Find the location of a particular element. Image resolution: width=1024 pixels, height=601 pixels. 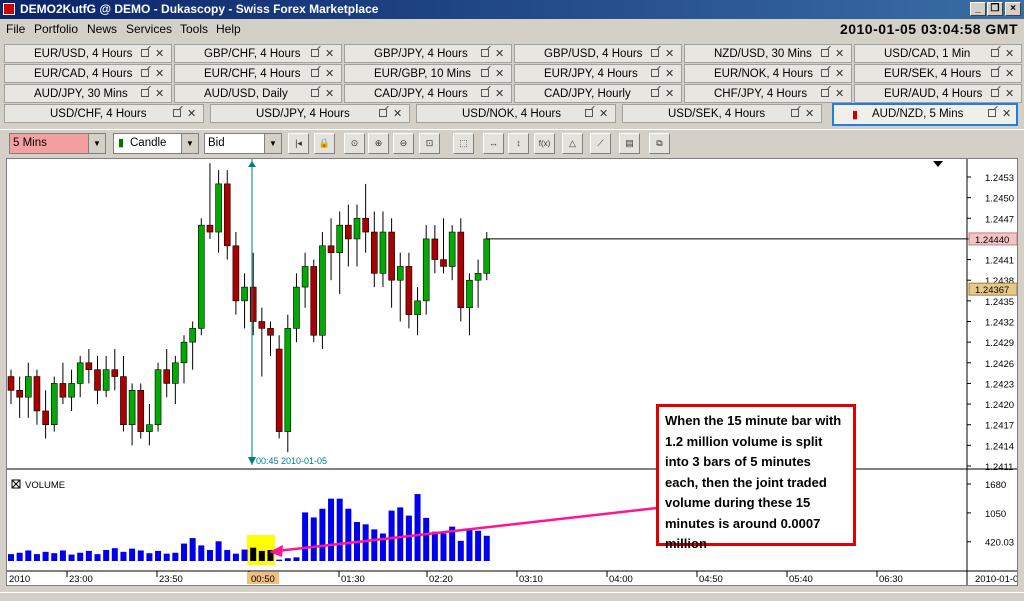

time-tick-label: 01:30 is located at coordinates (353, 579).